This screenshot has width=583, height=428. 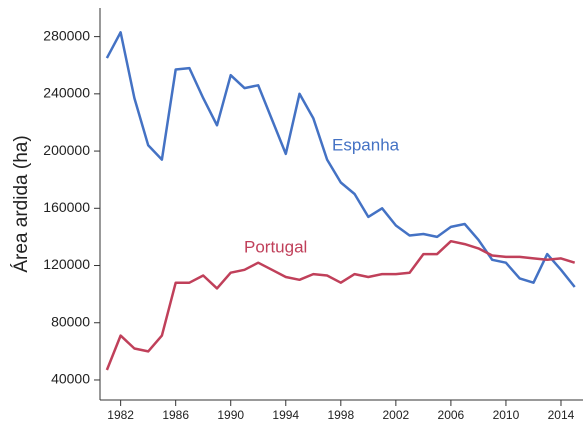 What do you see at coordinates (230, 415) in the screenshot?
I see `x-tick-label: 1990` at bounding box center [230, 415].